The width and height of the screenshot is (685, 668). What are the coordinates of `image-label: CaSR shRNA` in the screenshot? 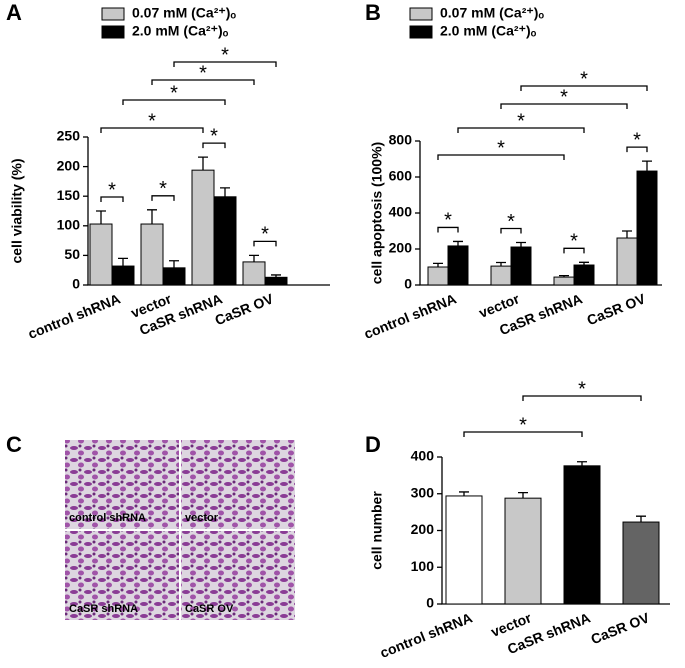 It's located at (103, 609).